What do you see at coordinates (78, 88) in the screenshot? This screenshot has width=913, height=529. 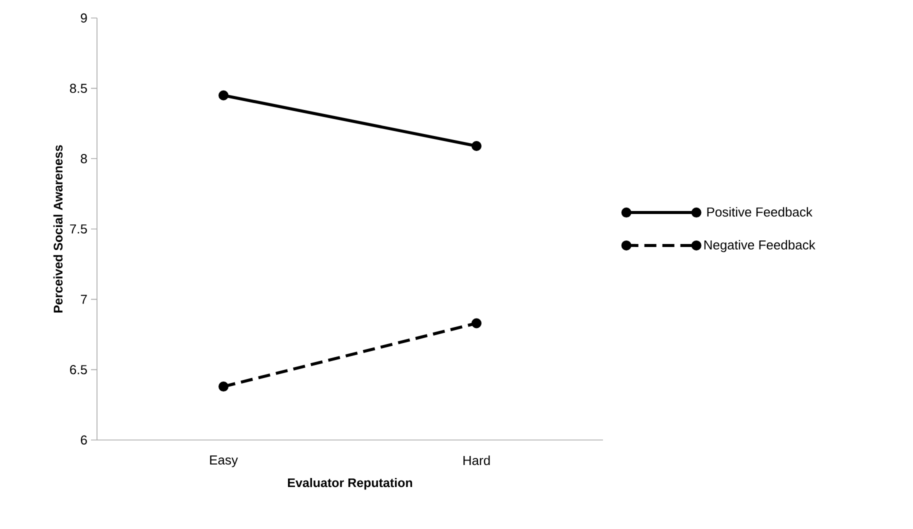 I see `y-tick-label: 8.5` at bounding box center [78, 88].